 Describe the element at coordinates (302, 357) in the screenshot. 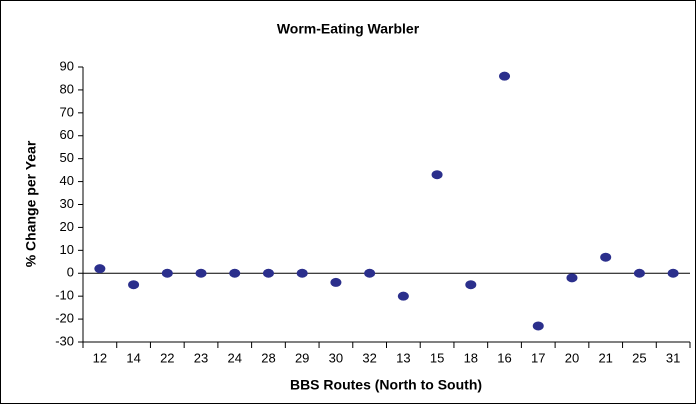

I see `x-tick-label: 29` at that location.